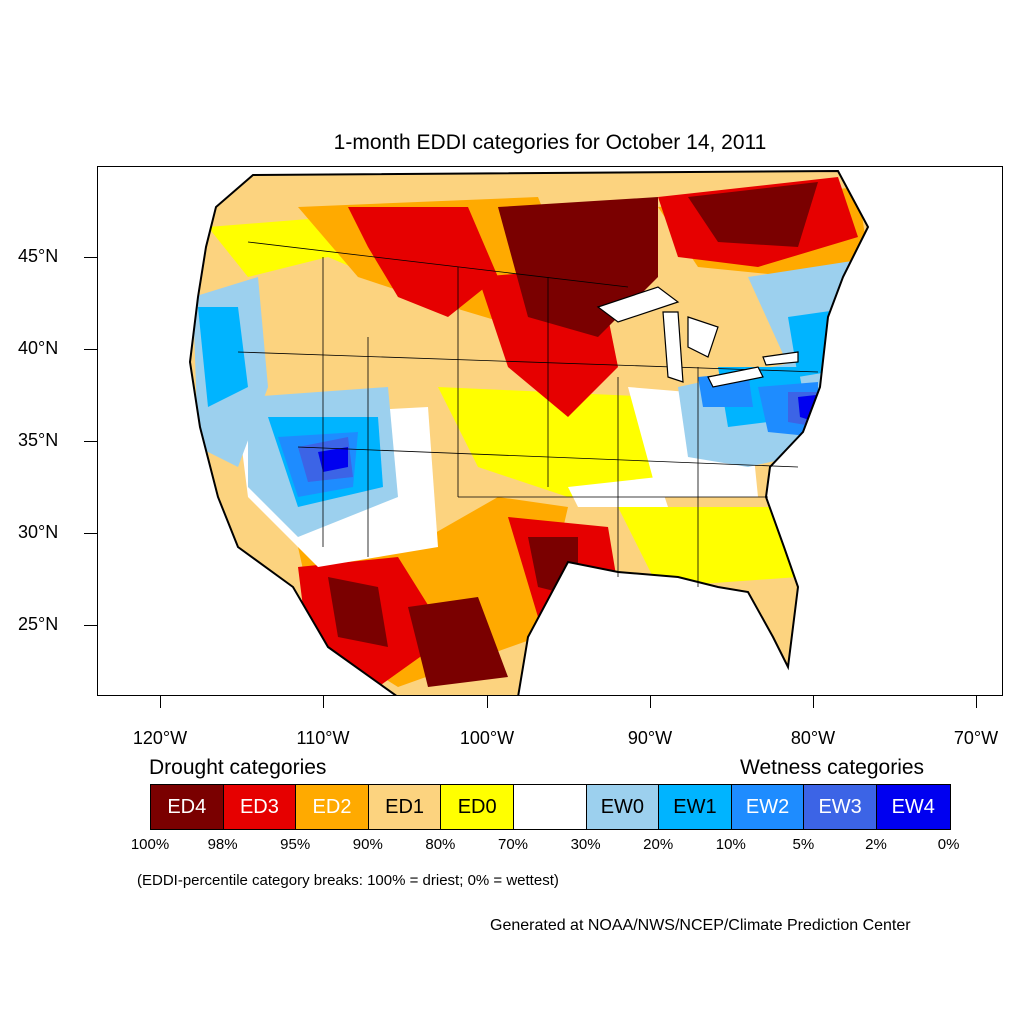 The image size is (1024, 1024). What do you see at coordinates (585, 844) in the screenshot?
I see `percent-break-label: 30%` at bounding box center [585, 844].